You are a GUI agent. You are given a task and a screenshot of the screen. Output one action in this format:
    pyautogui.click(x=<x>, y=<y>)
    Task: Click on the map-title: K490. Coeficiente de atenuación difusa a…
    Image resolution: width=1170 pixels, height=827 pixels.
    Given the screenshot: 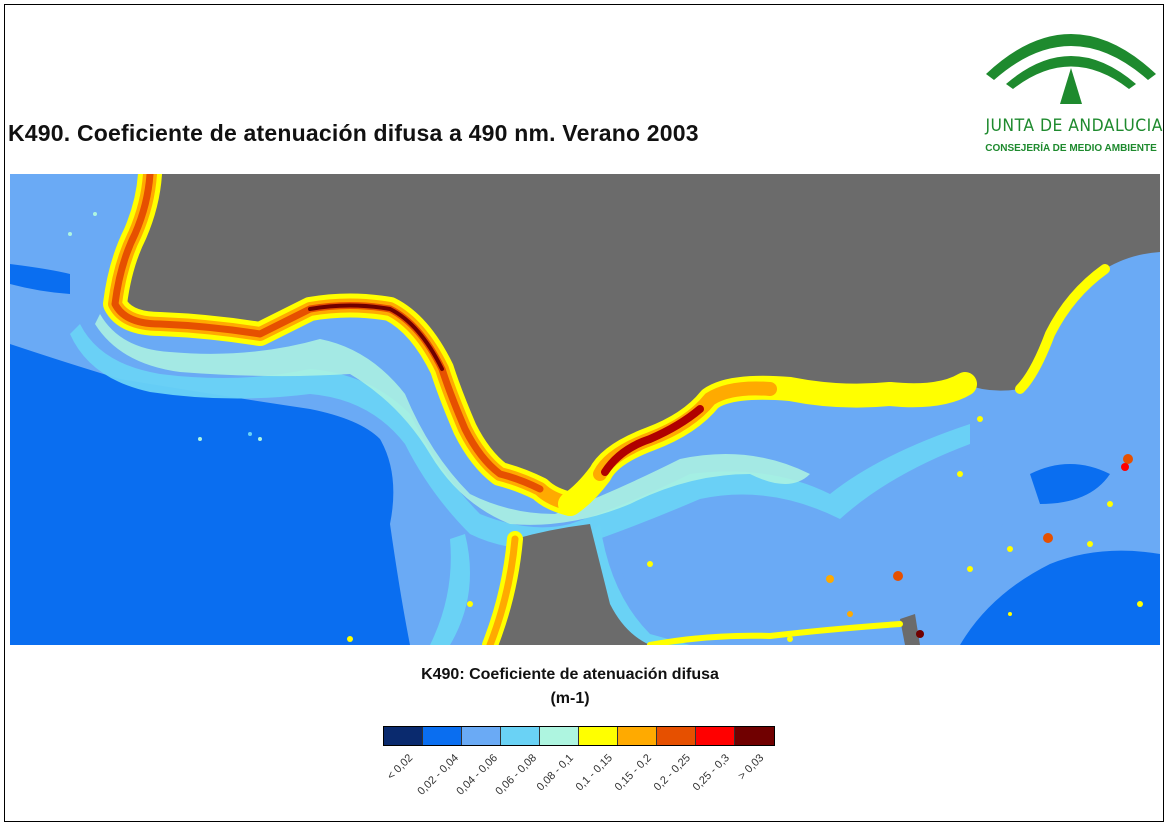 What is the action you would take?
    pyautogui.click(x=353, y=133)
    